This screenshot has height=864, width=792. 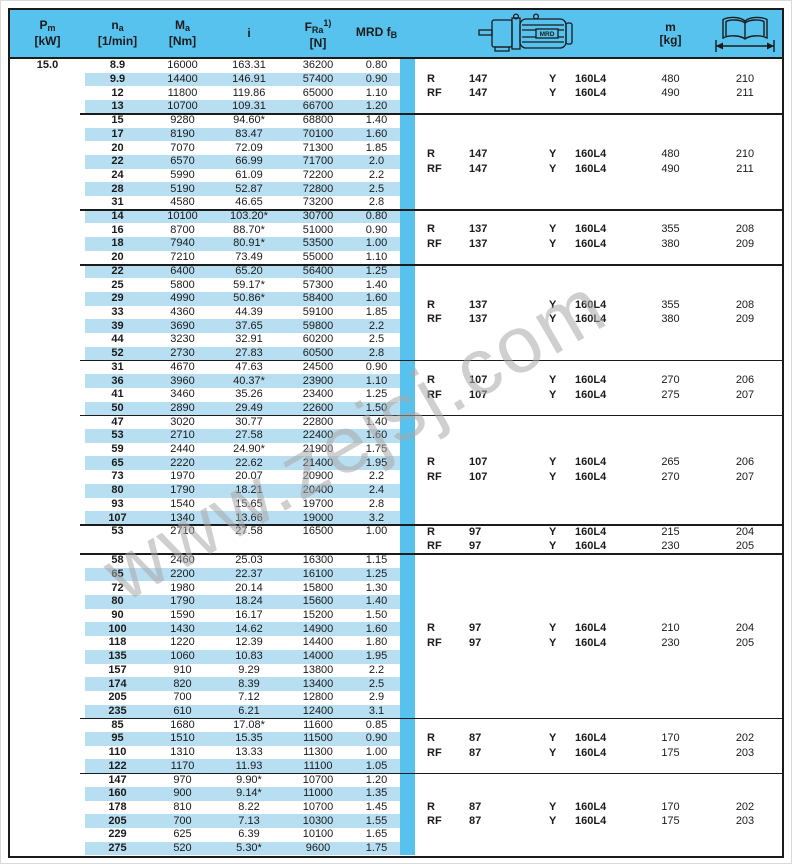 What do you see at coordinates (117, 174) in the screenshot?
I see `cell-na: 24` at bounding box center [117, 174].